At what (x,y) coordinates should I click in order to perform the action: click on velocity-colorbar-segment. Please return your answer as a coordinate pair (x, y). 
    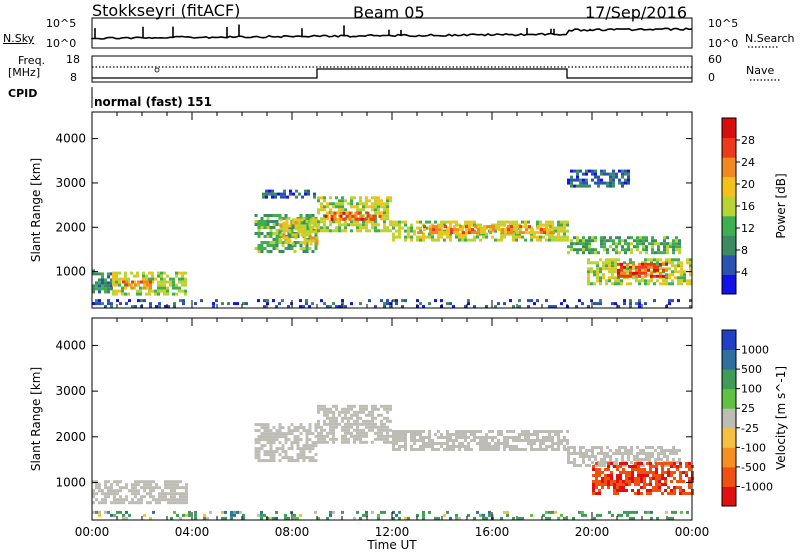
    Looking at the image, I should click on (729, 398).